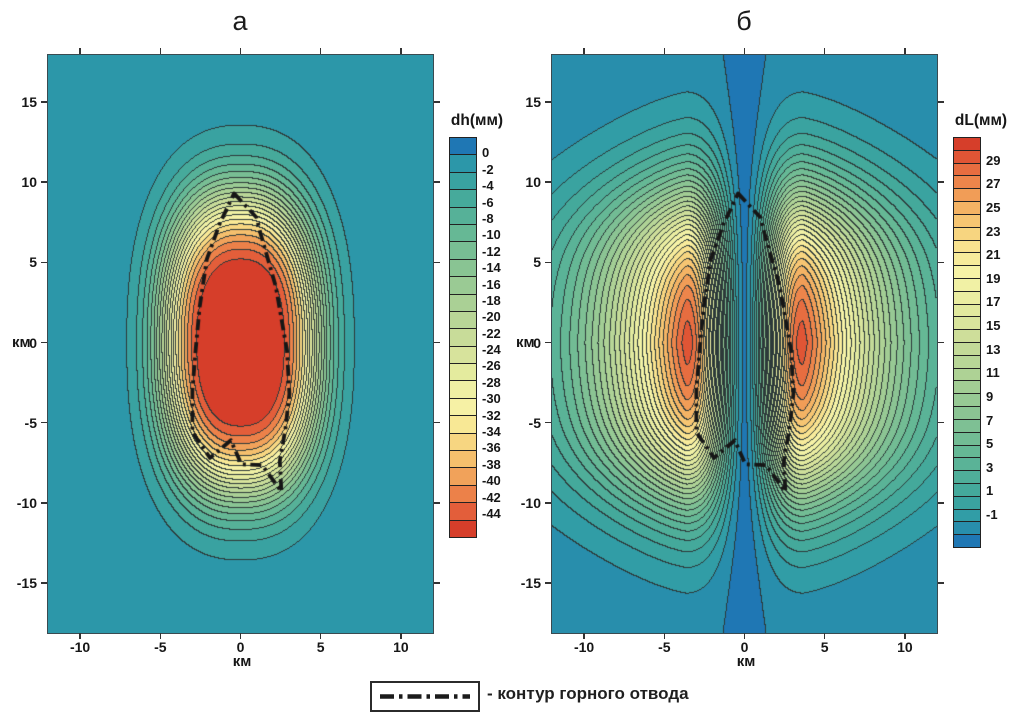  What do you see at coordinates (530, 502) in the screenshot?
I see `y-tick-label: -10` at bounding box center [530, 502].